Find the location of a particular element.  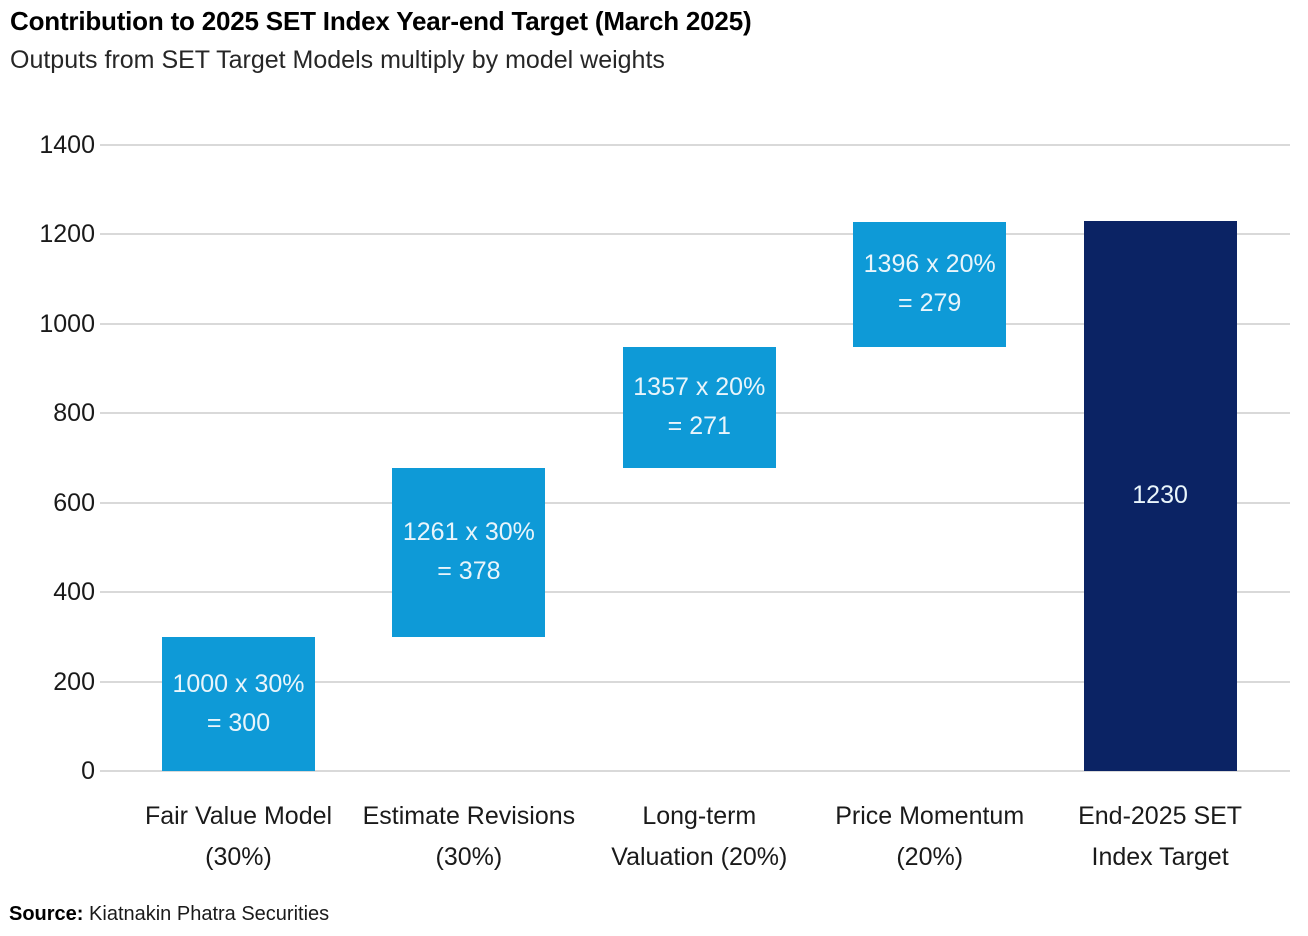

bar-value-label-price-momentum: 1396 x 20% = 279 is located at coordinates (929, 284).